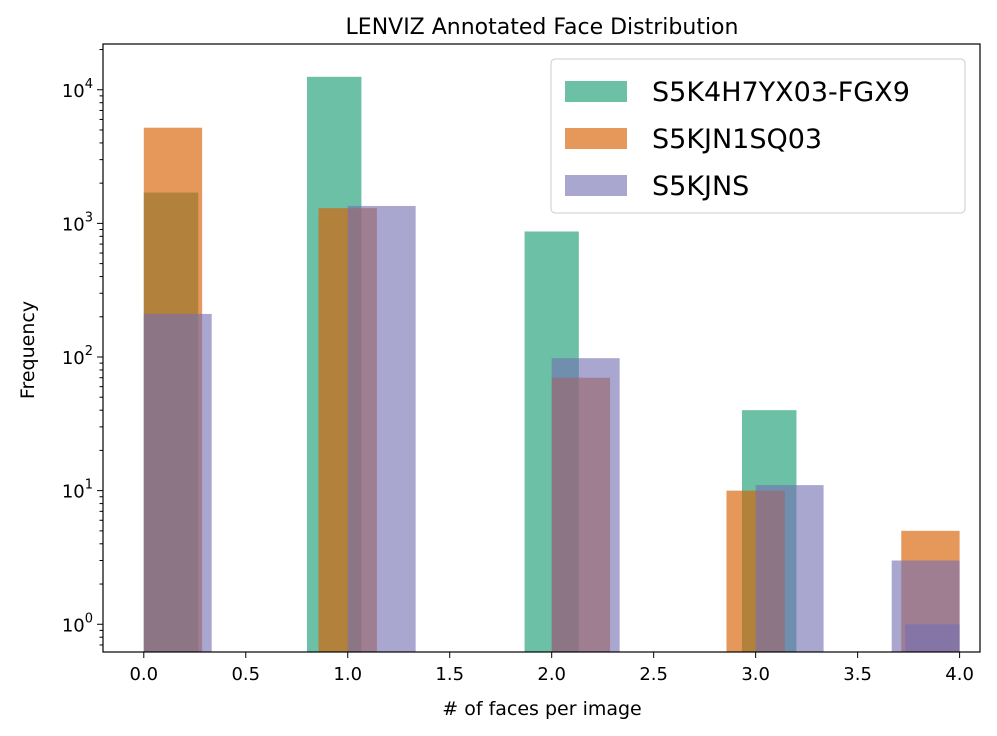 This screenshot has width=997, height=736. What do you see at coordinates (77, 356) in the screenshot?
I see `y-tick-label: 10²` at bounding box center [77, 356].